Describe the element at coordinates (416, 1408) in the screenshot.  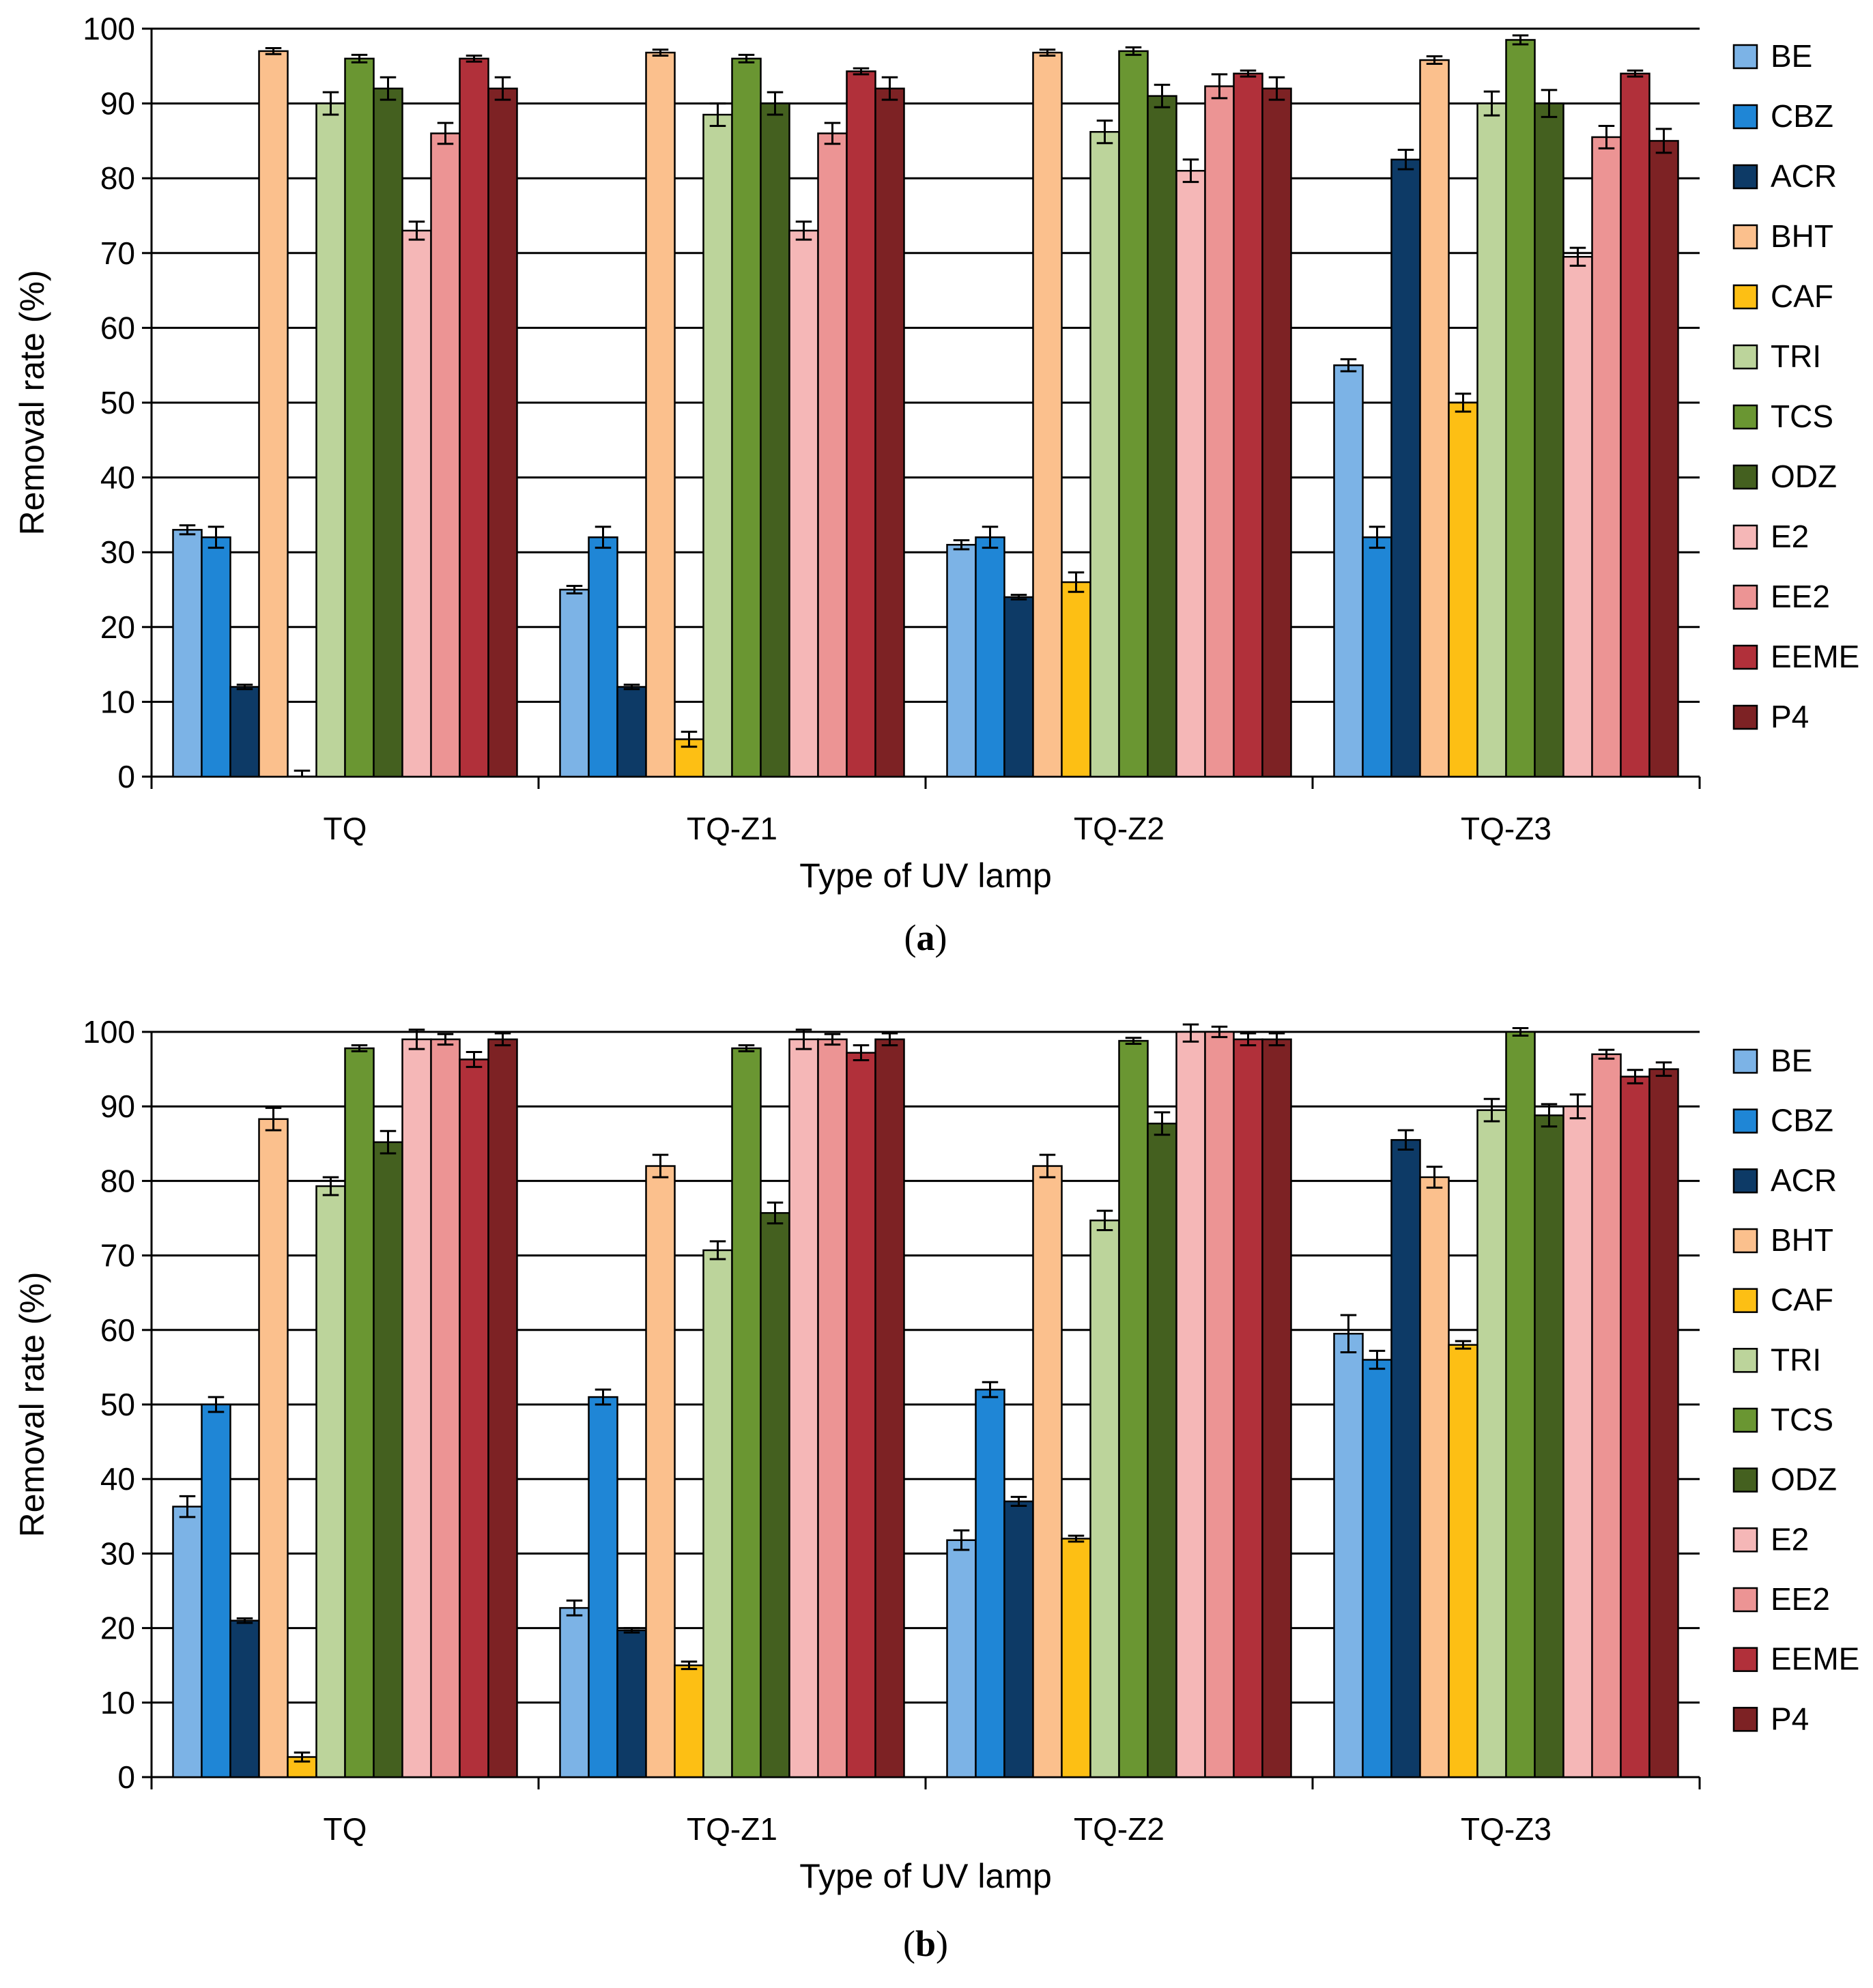
I see `bar-e2-tq` at that location.